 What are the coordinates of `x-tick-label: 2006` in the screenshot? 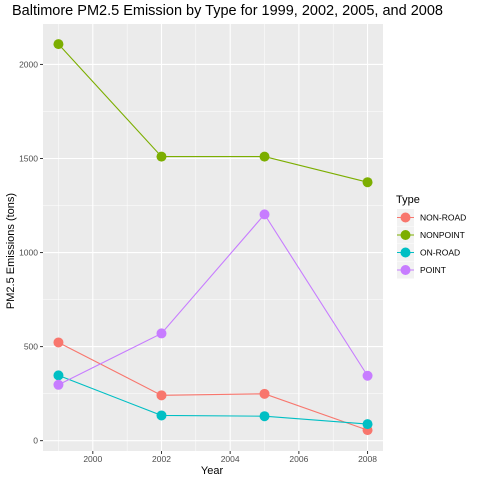 It's located at (298, 459).